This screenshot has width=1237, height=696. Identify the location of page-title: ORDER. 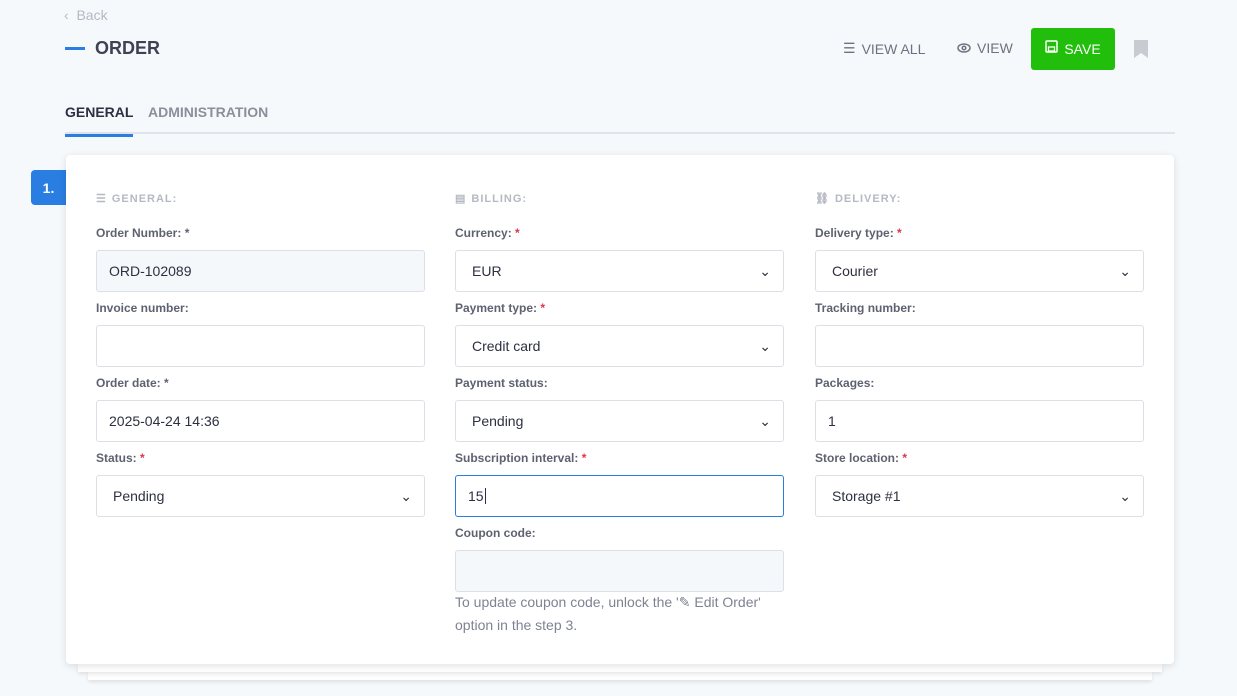
(112, 48).